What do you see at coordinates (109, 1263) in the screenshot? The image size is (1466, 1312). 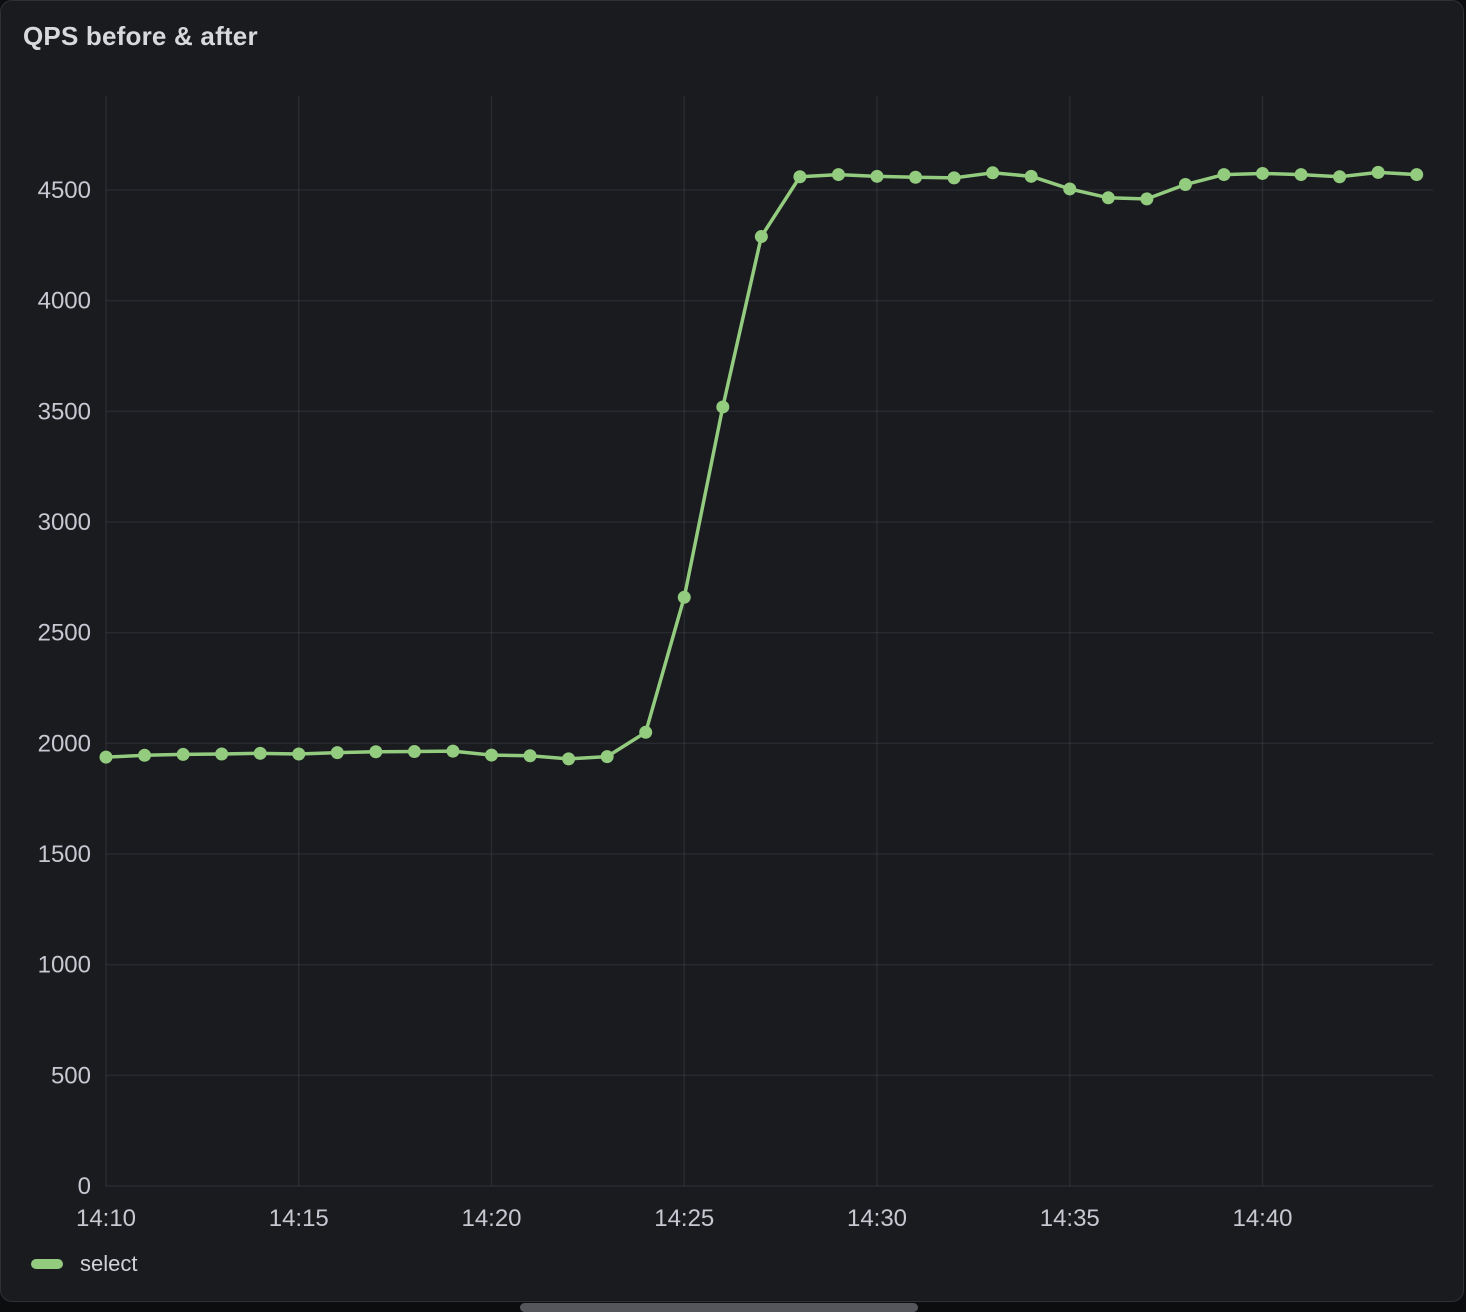 I see `legend-series-label: select` at bounding box center [109, 1263].